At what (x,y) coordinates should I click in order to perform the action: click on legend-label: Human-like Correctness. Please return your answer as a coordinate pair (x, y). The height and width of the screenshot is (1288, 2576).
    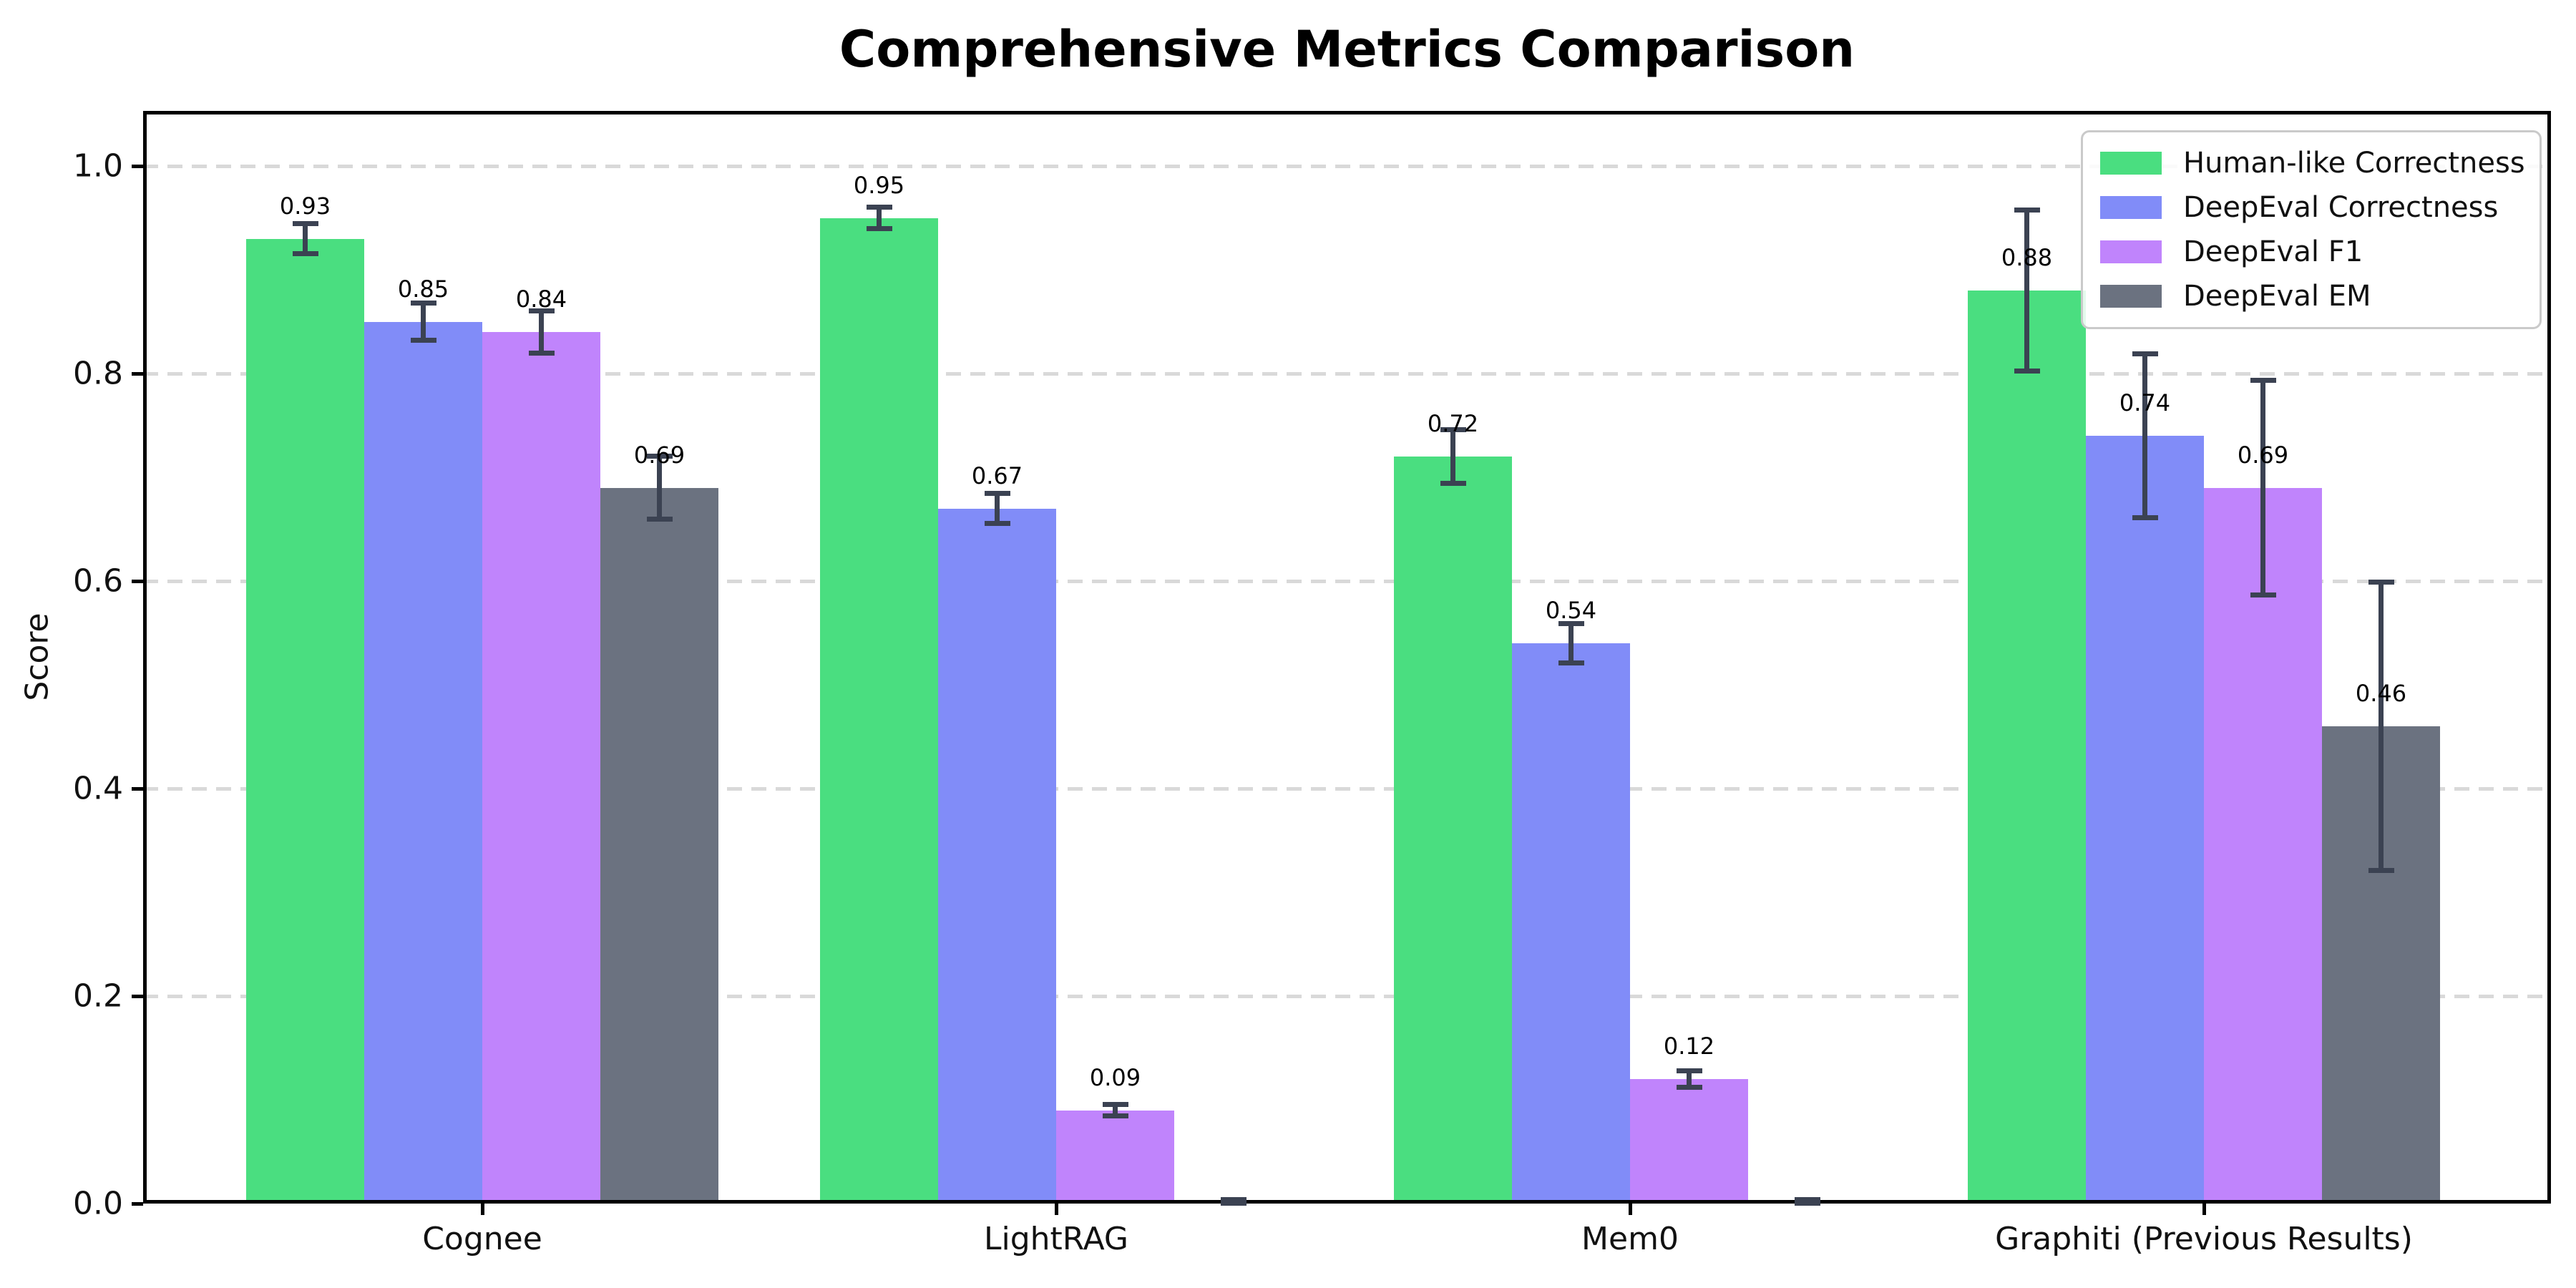
    Looking at the image, I should click on (2354, 163).